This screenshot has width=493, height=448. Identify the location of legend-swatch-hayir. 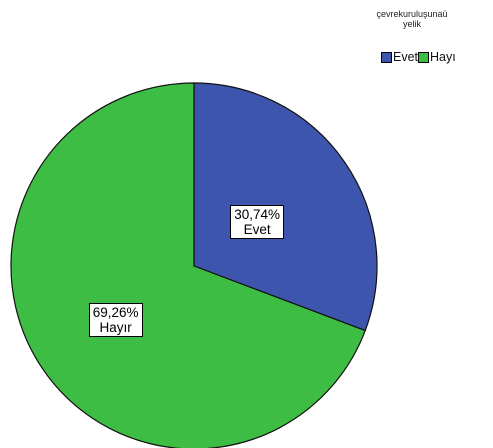
(424, 57).